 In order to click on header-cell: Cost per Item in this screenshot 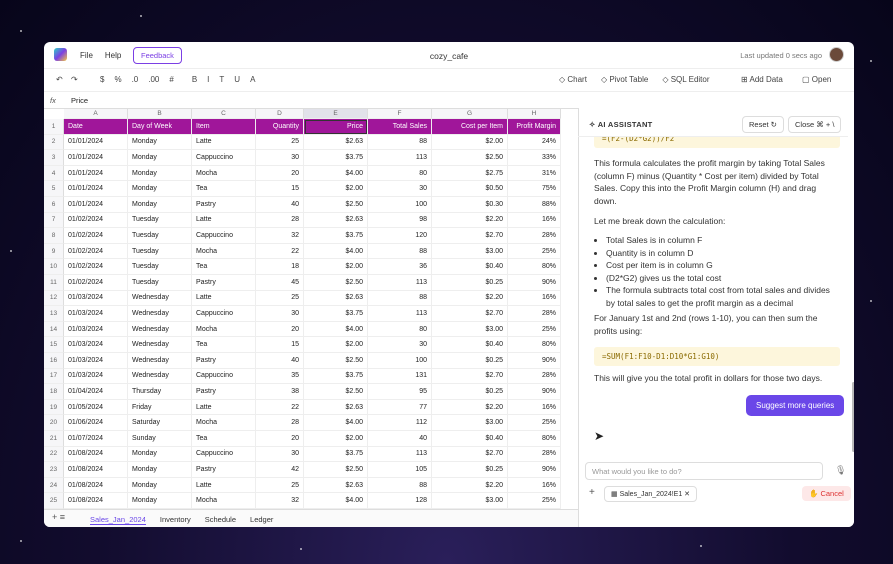, I will do `click(470, 127)`.